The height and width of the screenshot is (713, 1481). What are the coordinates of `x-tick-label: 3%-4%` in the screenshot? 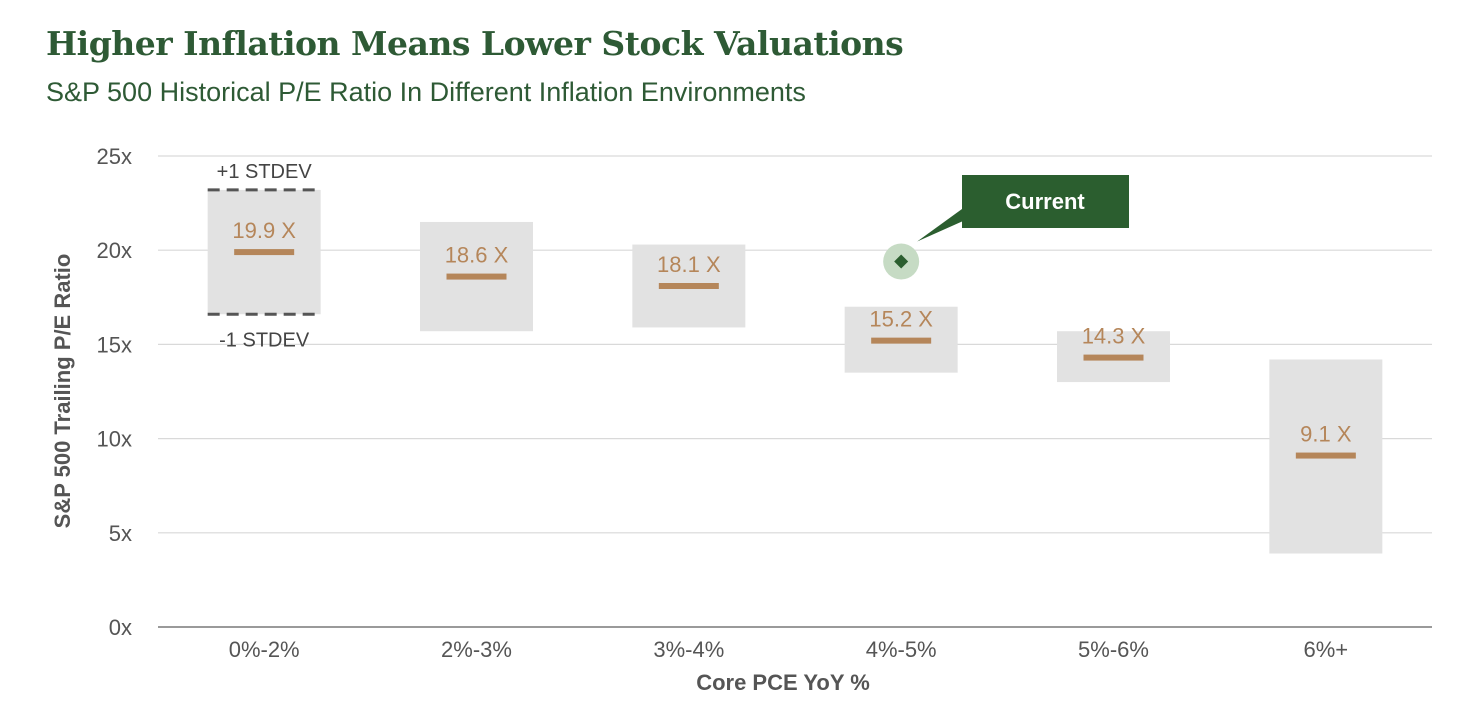 It's located at (688, 649).